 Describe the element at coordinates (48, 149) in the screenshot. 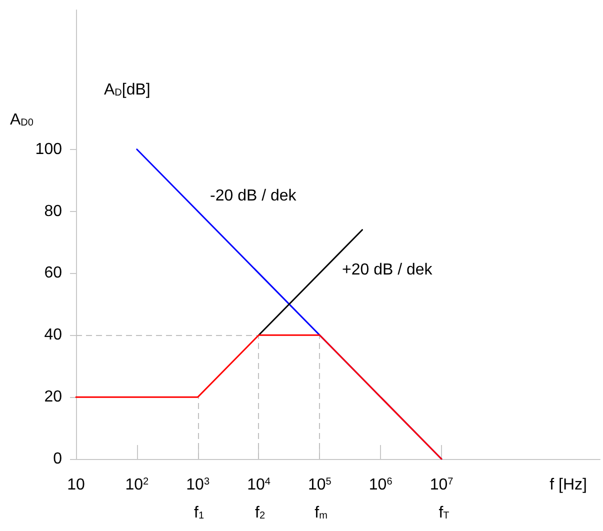

I see `y-tick-label: 100` at that location.